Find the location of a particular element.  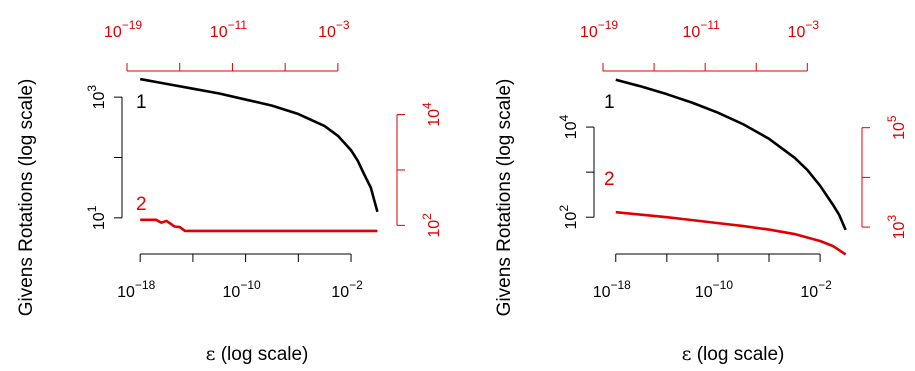

right-tick-label: 10² is located at coordinates (431, 225).